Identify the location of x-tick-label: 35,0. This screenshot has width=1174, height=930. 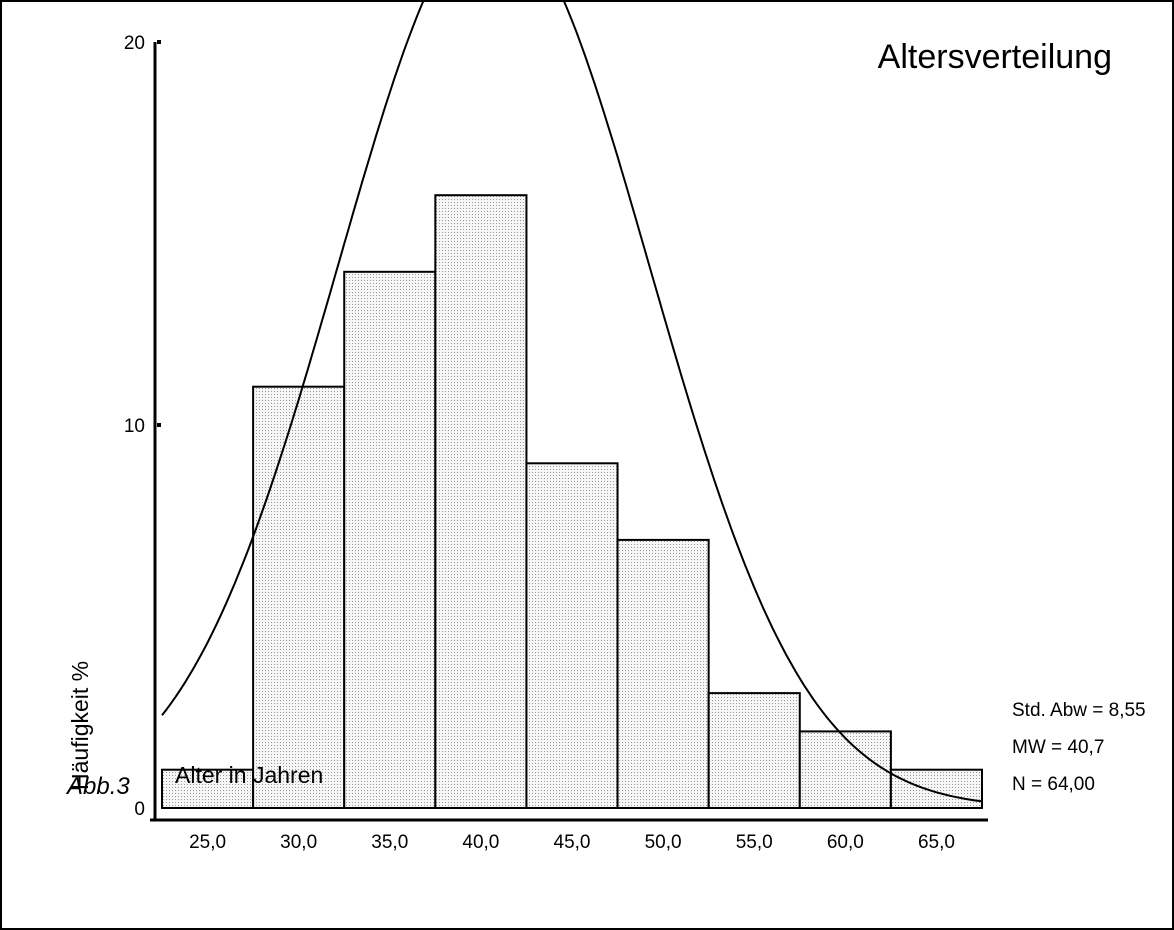
(389, 842).